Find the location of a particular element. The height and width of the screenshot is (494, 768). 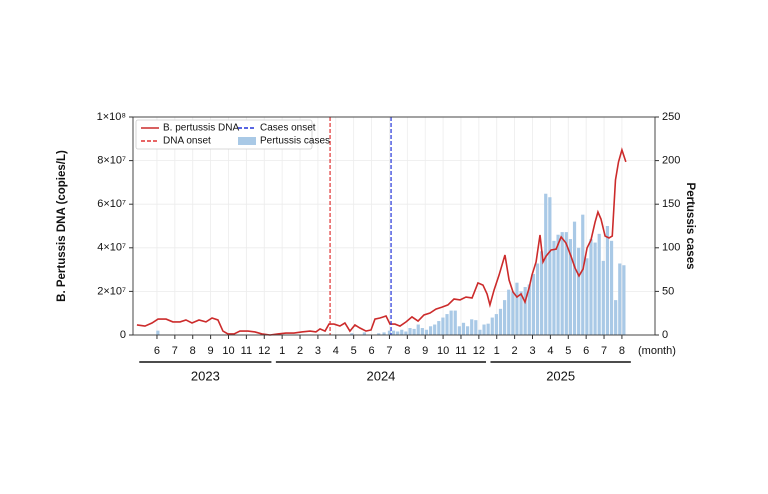

x-tick-label: 12 is located at coordinates (264, 351).